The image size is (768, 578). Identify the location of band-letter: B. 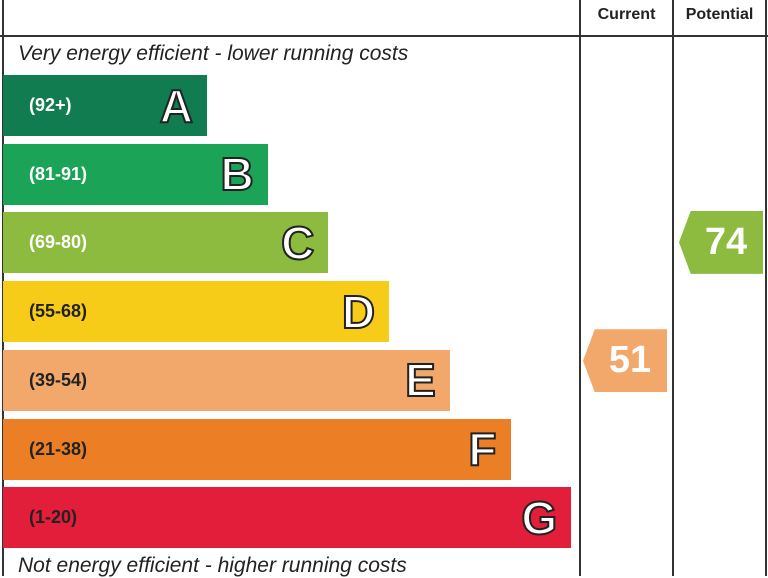
(236, 174).